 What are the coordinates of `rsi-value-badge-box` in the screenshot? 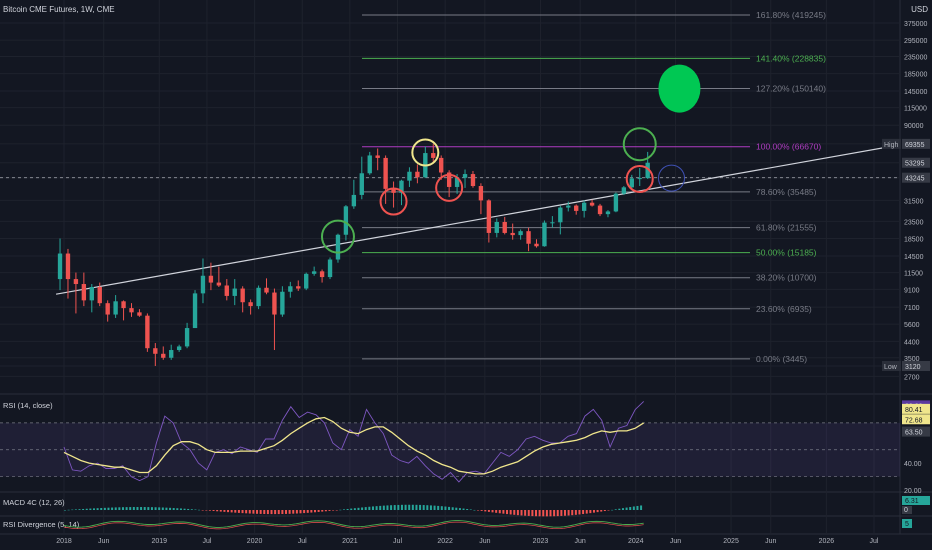 It's located at (916, 408).